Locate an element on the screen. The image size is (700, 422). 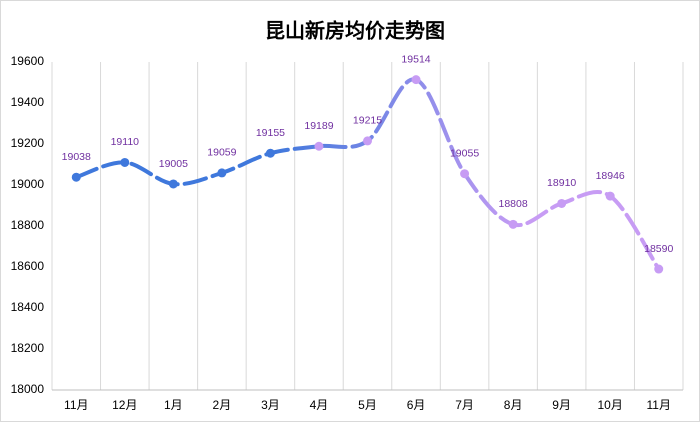
x-tick-label: 10月 is located at coordinates (610, 405).